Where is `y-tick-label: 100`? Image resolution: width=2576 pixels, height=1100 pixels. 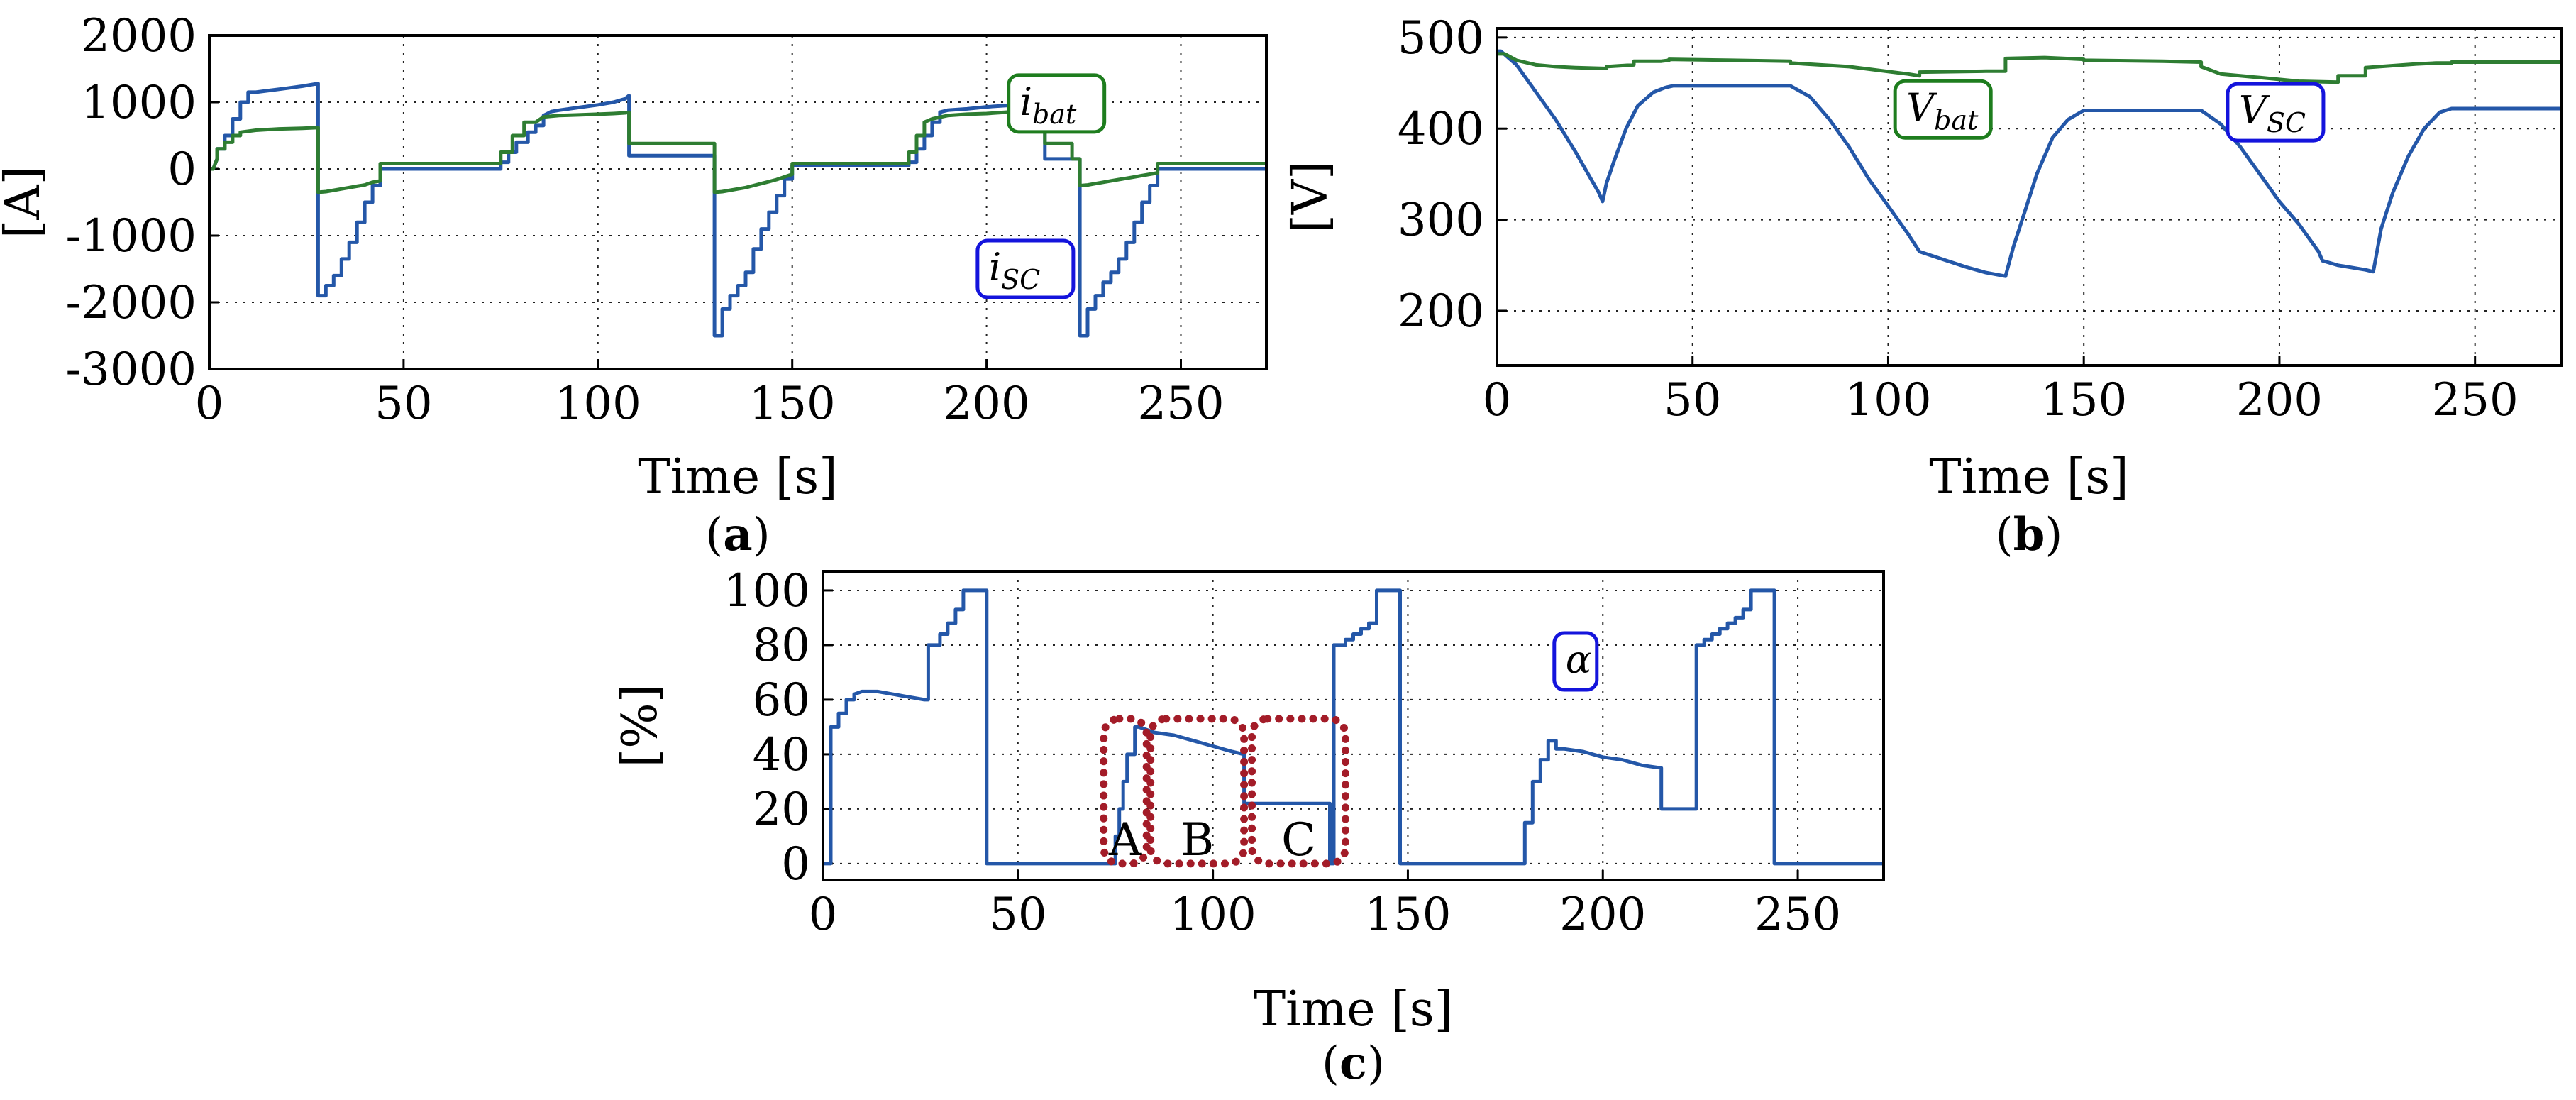 y-tick-label: 100 is located at coordinates (767, 591).